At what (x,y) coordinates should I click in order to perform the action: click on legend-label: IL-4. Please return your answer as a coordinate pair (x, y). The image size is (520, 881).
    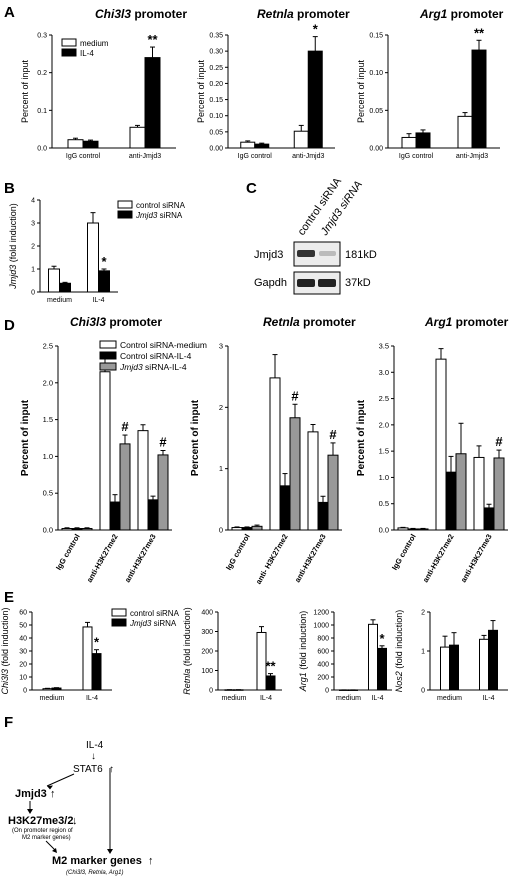
    Looking at the image, I should click on (87, 53).